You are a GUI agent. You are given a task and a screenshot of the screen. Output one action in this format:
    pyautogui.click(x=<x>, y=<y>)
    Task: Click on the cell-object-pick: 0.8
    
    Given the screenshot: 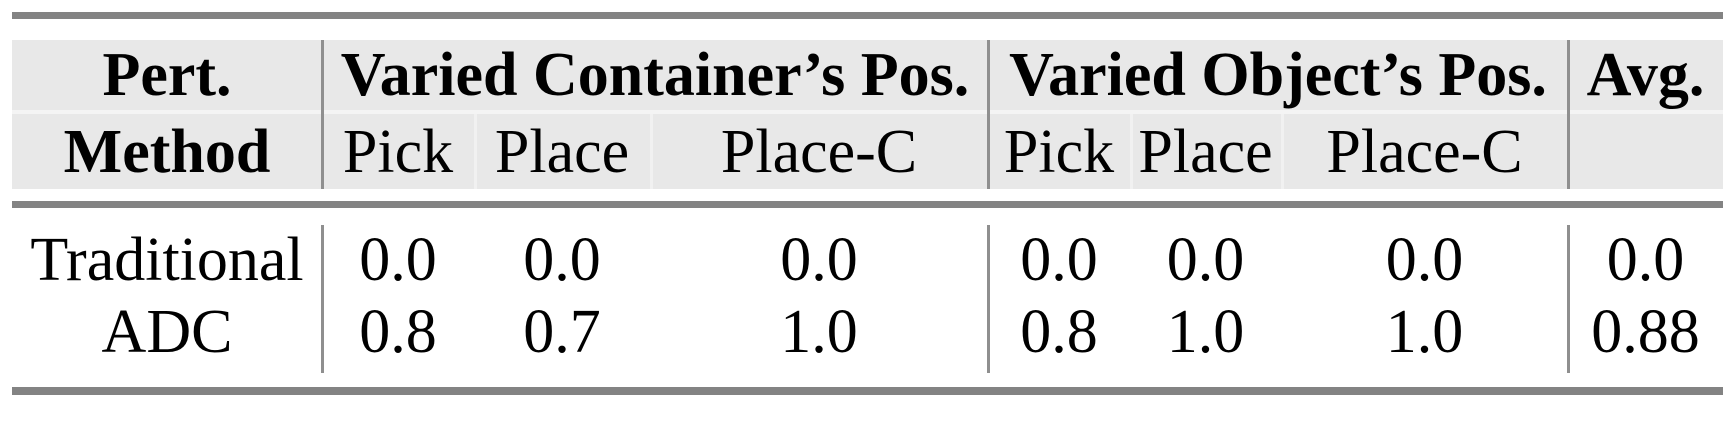 What is the action you would take?
    pyautogui.click(x=1059, y=332)
    